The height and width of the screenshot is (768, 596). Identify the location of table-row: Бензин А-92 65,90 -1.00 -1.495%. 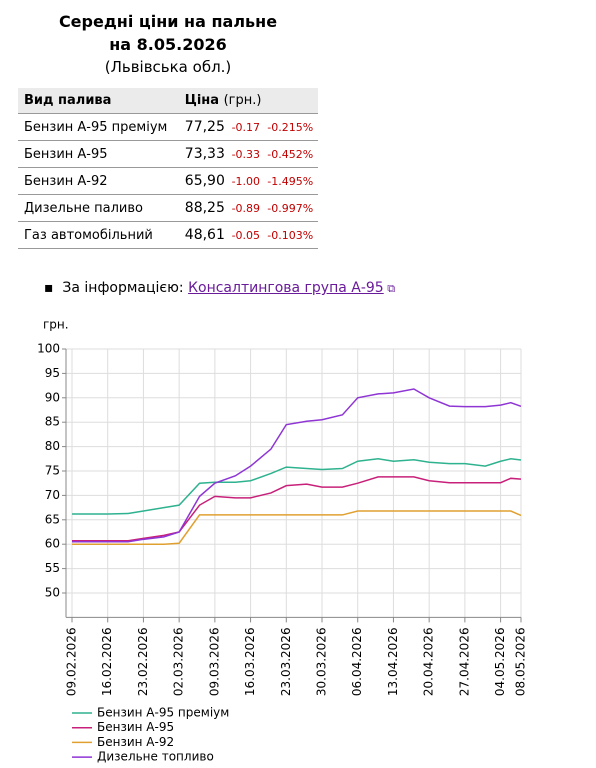
(168, 181).